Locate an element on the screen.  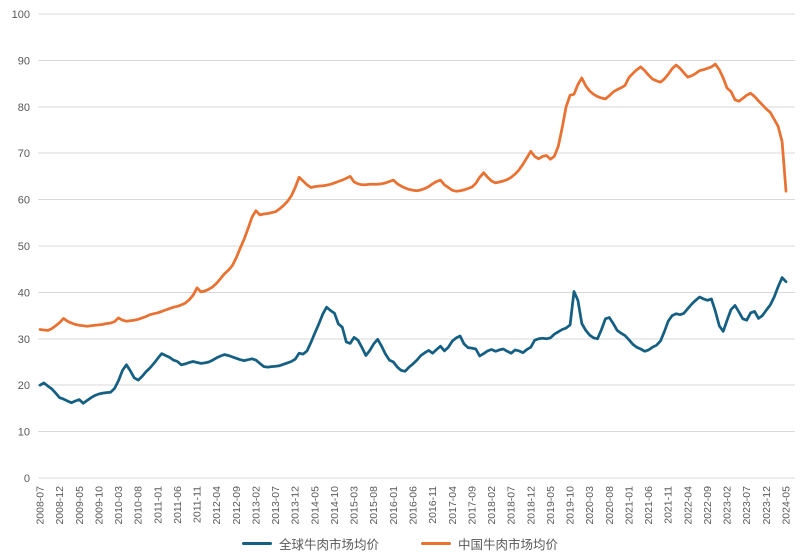
x-axis-label: 2014-10 is located at coordinates (335, 505).